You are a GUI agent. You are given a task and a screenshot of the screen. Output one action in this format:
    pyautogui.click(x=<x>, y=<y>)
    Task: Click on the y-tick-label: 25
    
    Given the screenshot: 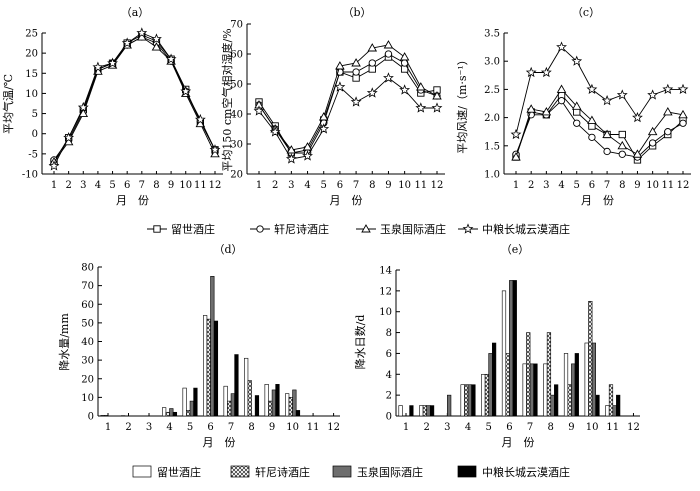 What is the action you would take?
    pyautogui.click(x=31, y=34)
    